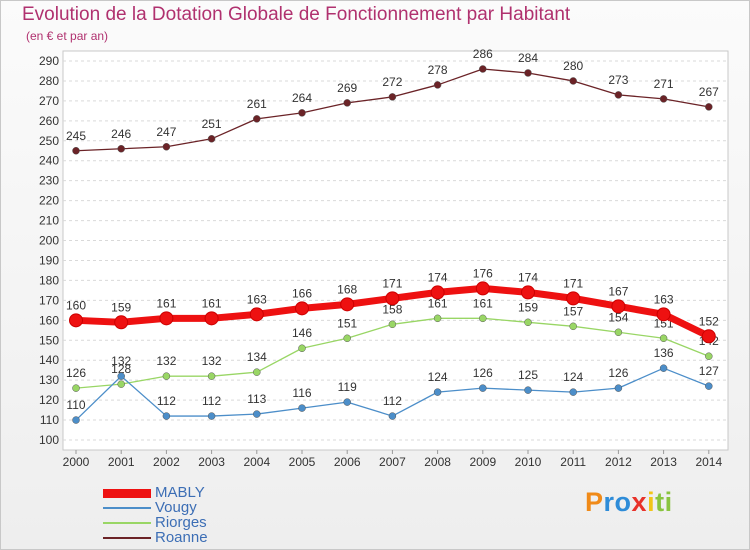  What do you see at coordinates (49, 380) in the screenshot?
I see `y-tick-label: 130` at bounding box center [49, 380].